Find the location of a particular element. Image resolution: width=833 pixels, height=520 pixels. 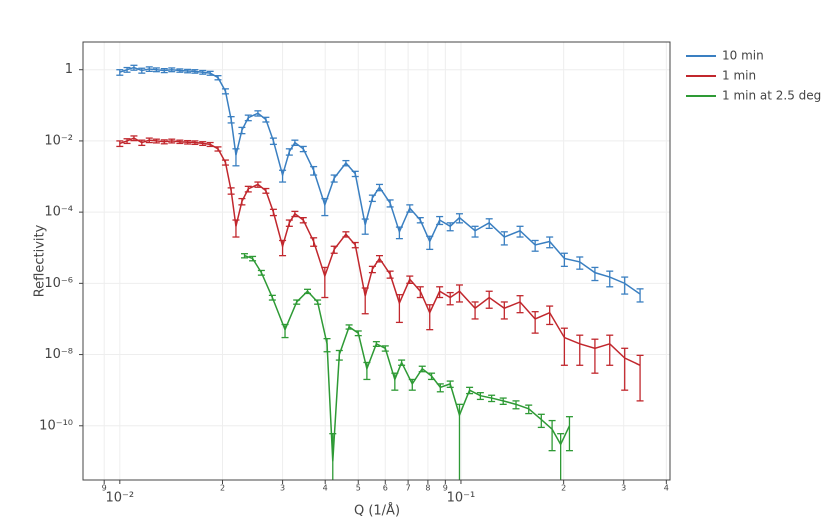

y-tick-label: 10⁻⁴ is located at coordinates (58, 212).